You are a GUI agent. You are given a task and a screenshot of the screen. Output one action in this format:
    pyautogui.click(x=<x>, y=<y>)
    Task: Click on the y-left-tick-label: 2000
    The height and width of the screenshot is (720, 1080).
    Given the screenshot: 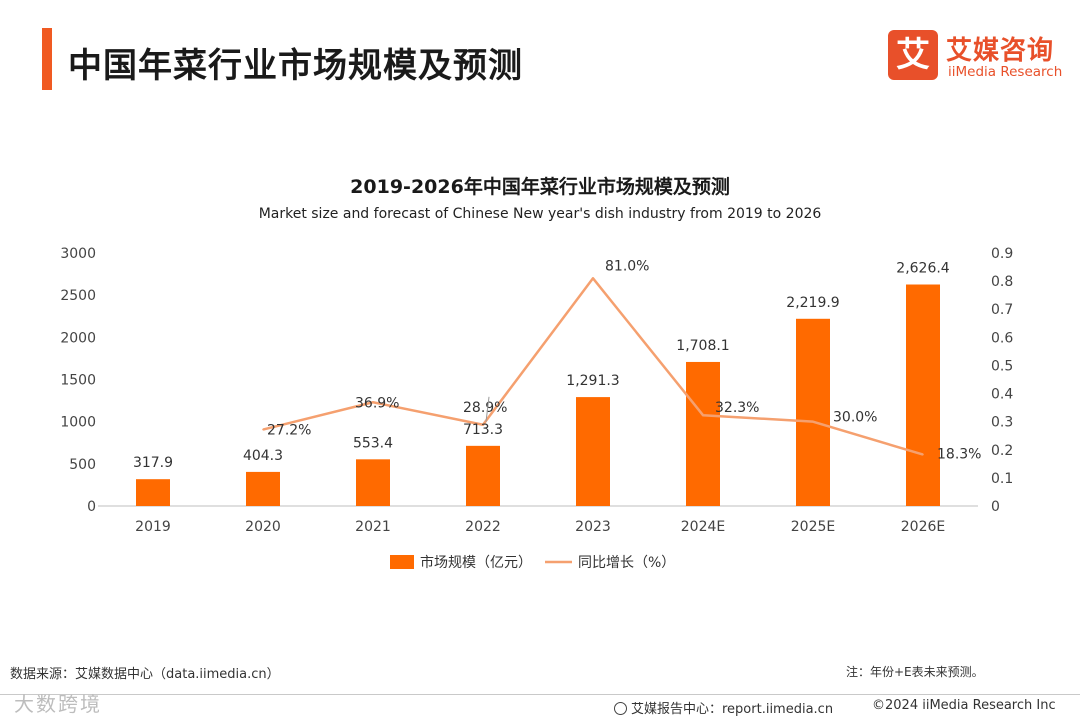 What is the action you would take?
    pyautogui.click(x=78, y=338)
    